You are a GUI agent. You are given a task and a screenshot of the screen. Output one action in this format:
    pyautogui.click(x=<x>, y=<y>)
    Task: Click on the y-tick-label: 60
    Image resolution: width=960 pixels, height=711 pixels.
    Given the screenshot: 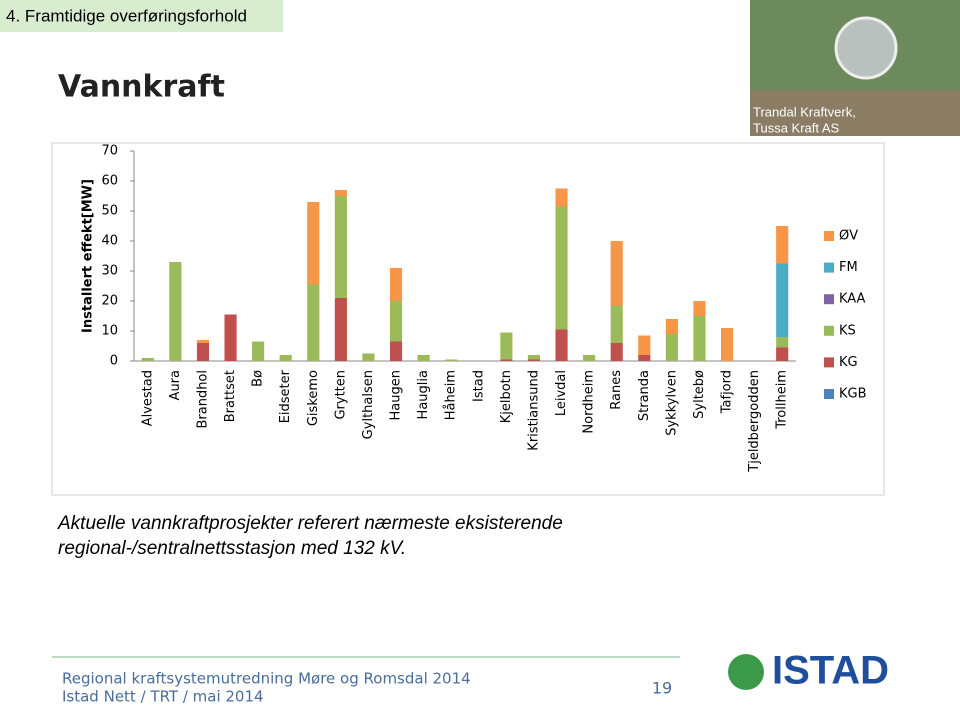 What is the action you would take?
    pyautogui.click(x=109, y=181)
    